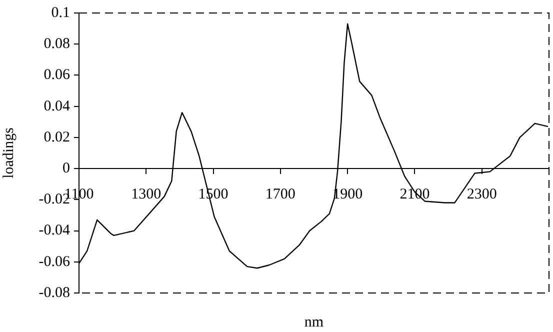 The image size is (553, 332). What do you see at coordinates (8, 152) in the screenshot?
I see `y-axis-title: loadings` at bounding box center [8, 152].